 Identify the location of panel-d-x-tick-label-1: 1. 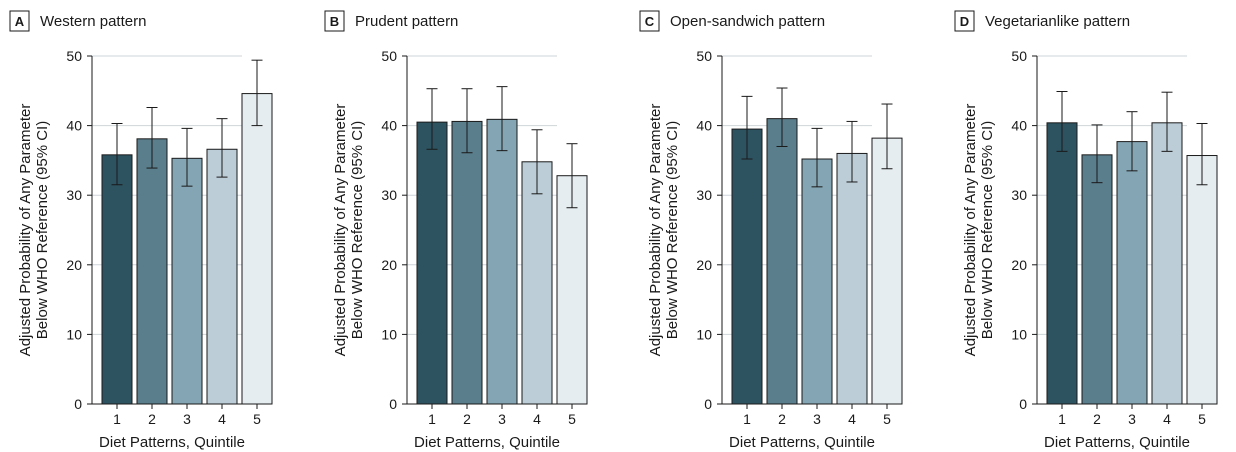
(1062, 419).